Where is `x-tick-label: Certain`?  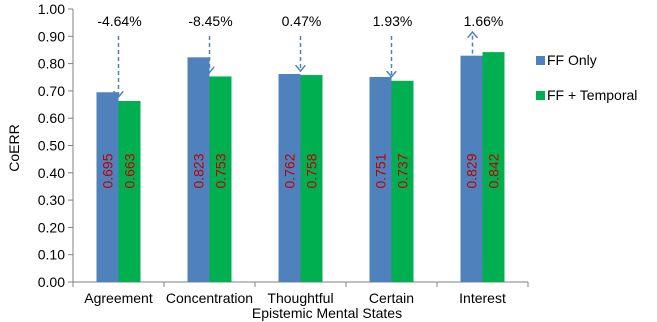
x-tick-label: Certain is located at coordinates (391, 298).